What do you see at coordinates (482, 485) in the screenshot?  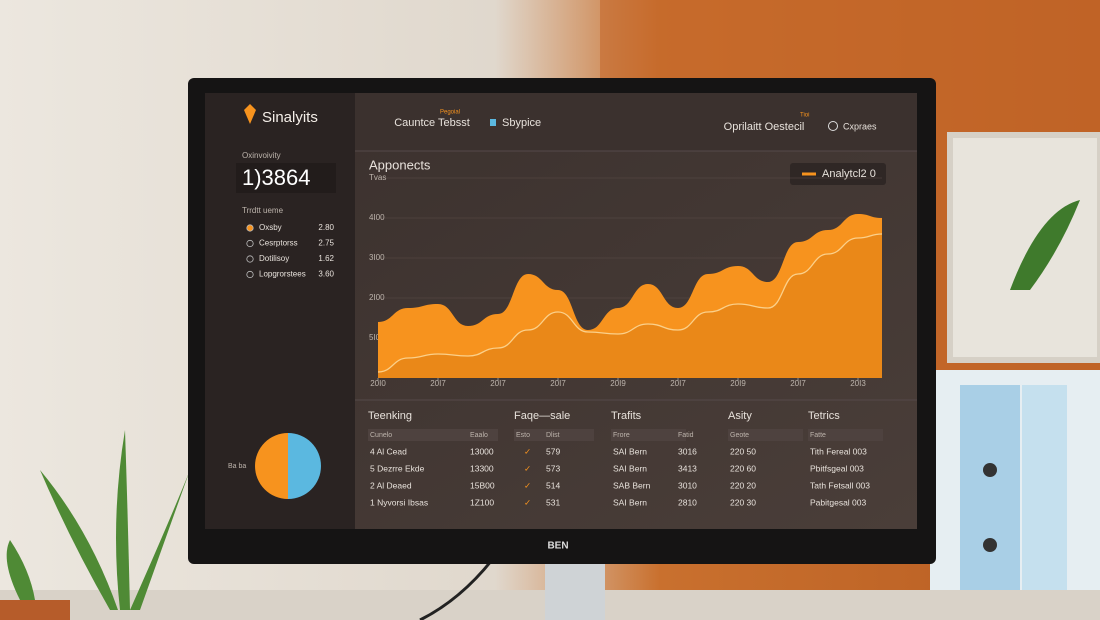 I see `table-cell: 15B00` at bounding box center [482, 485].